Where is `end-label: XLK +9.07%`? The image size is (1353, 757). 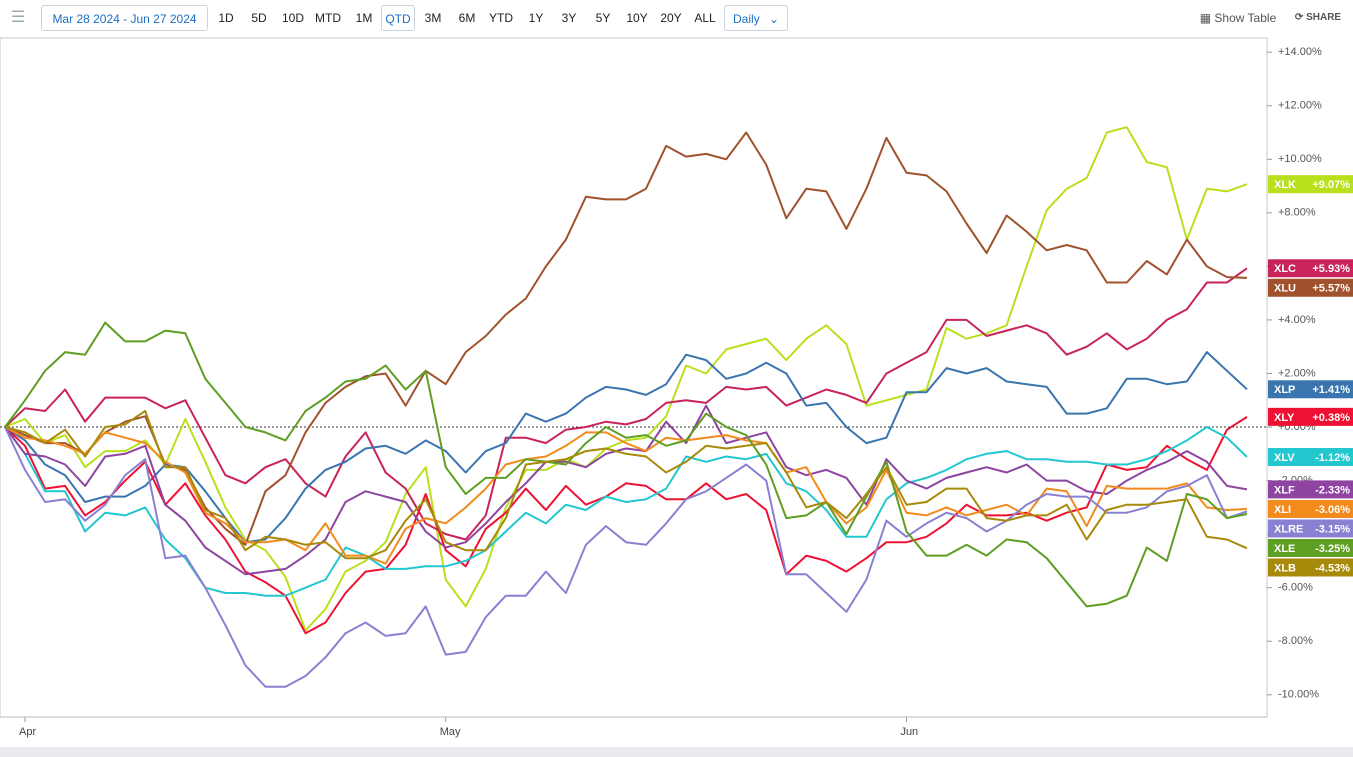
end-label: XLK +9.07% is located at coordinates (1310, 184).